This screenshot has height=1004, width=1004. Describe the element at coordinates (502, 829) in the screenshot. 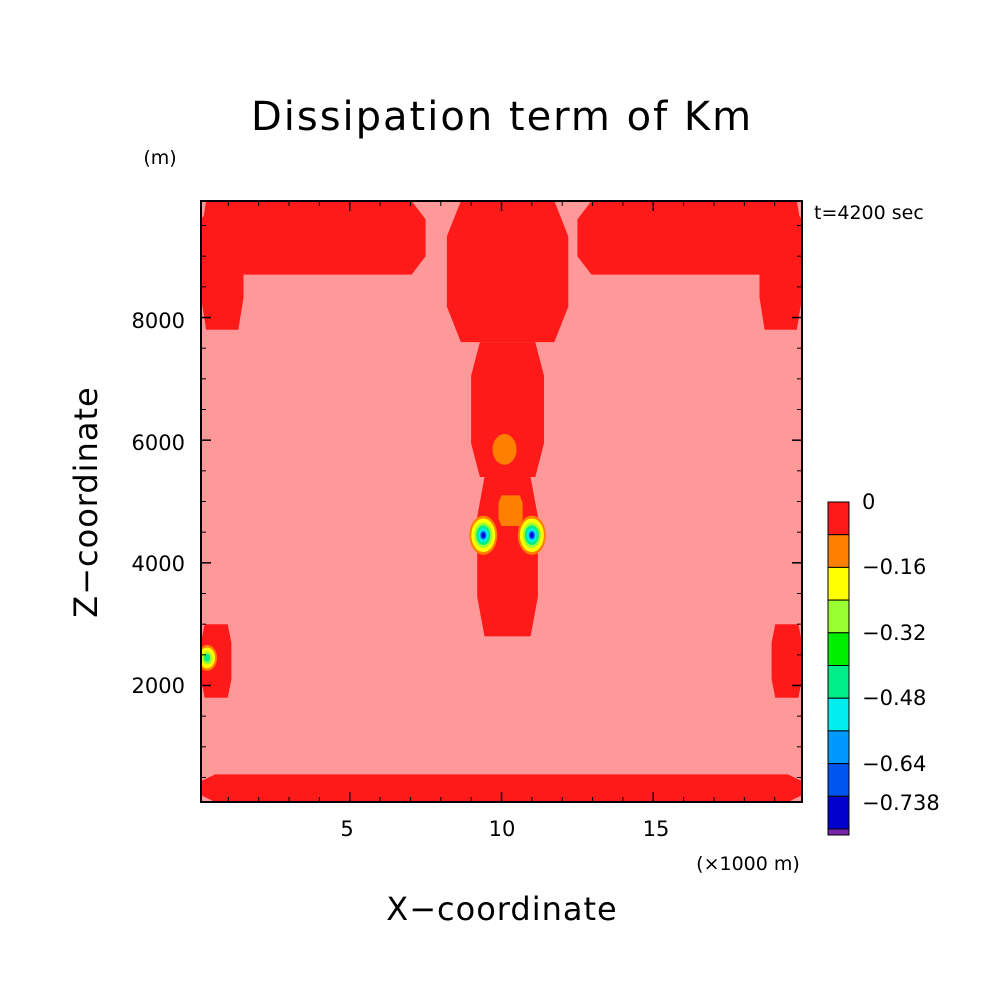

I see `x-tick-label-10: 10` at that location.